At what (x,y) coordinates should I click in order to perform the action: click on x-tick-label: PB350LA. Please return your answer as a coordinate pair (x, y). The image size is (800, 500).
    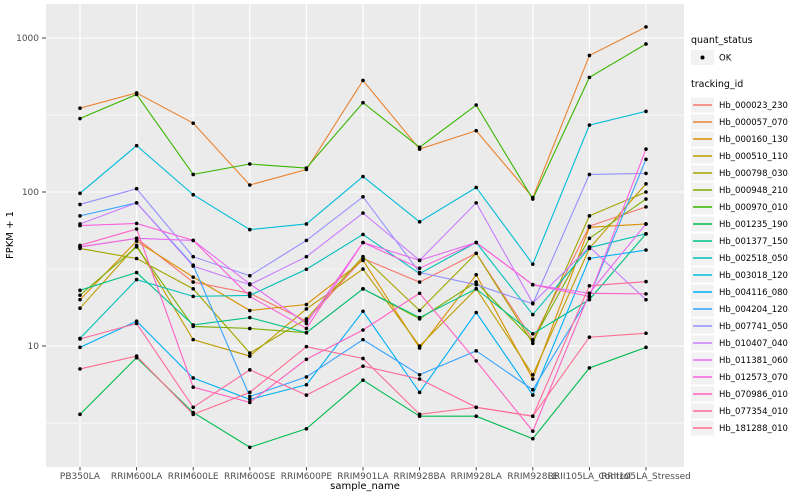
    Looking at the image, I should click on (80, 477).